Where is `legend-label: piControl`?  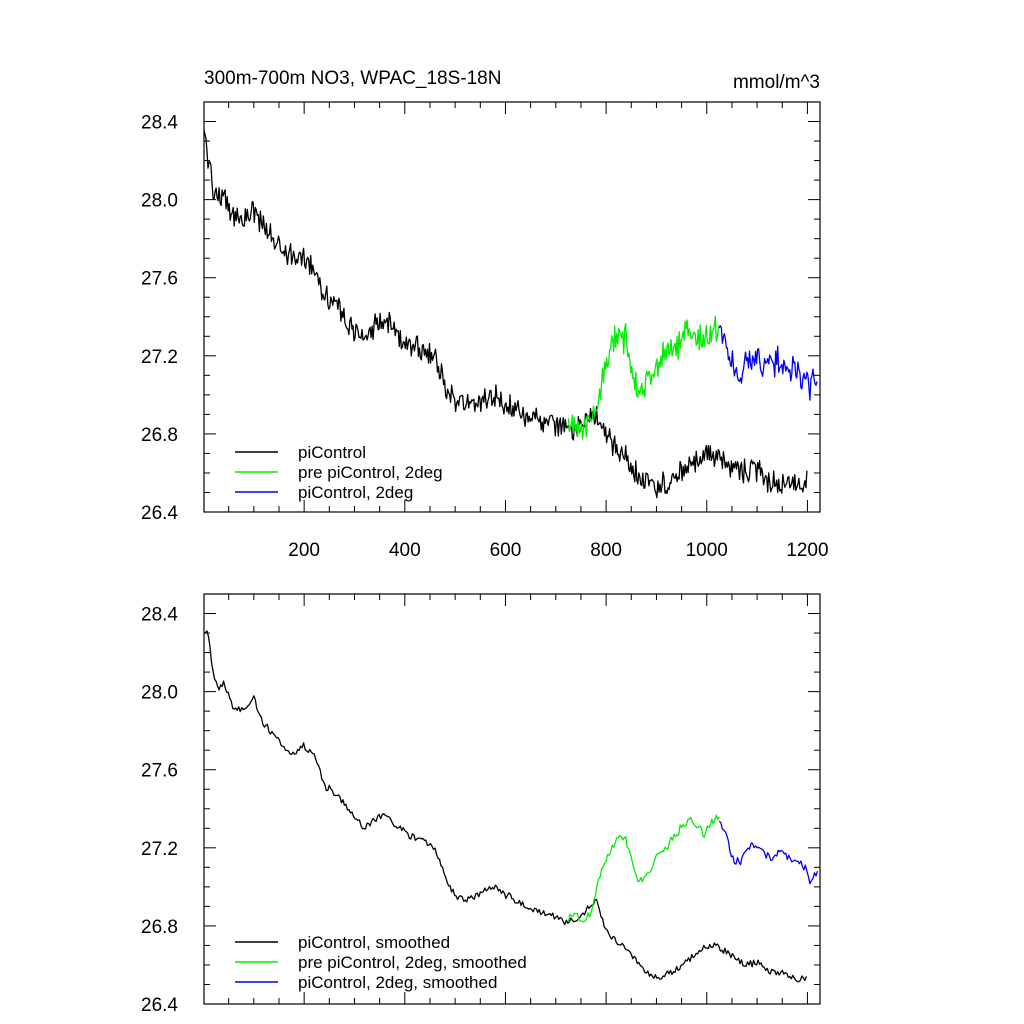
legend-label: piControl is located at coordinates (332, 452).